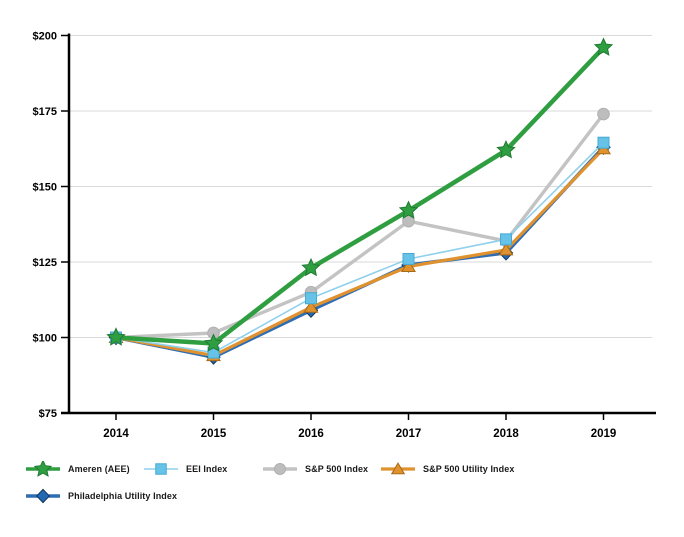 Image resolution: width=684 pixels, height=537 pixels. What do you see at coordinates (185, 469) in the screenshot?
I see `legend-item-eei-index: EEI Index` at bounding box center [185, 469].